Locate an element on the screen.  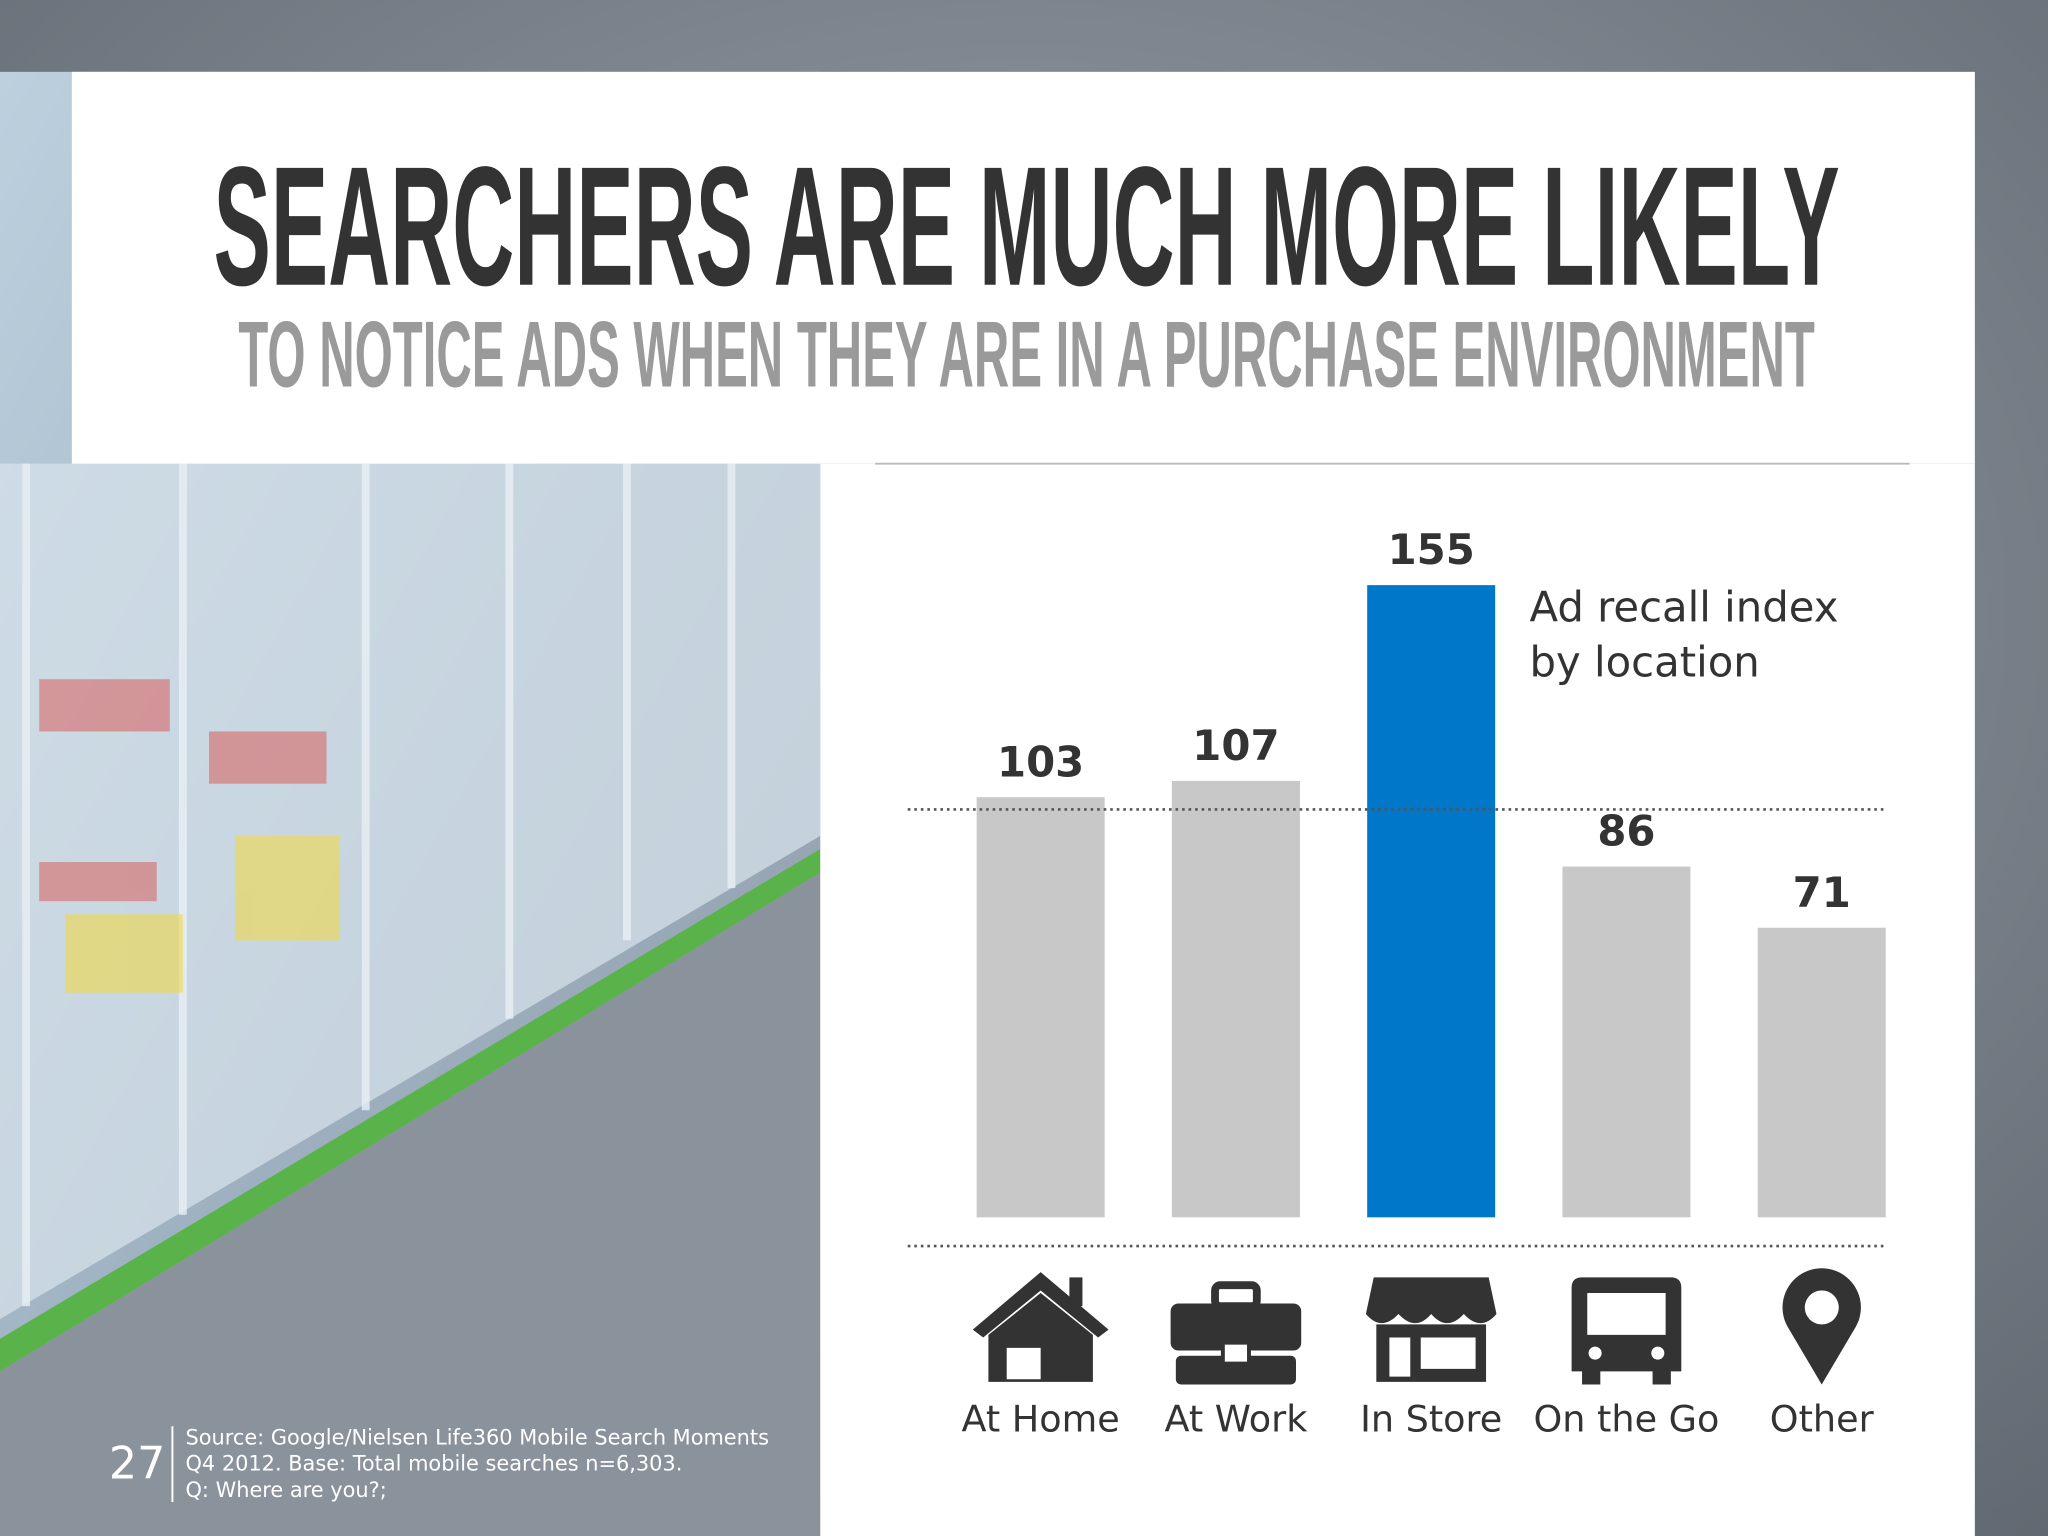
value-label: 155 is located at coordinates (1431, 549).